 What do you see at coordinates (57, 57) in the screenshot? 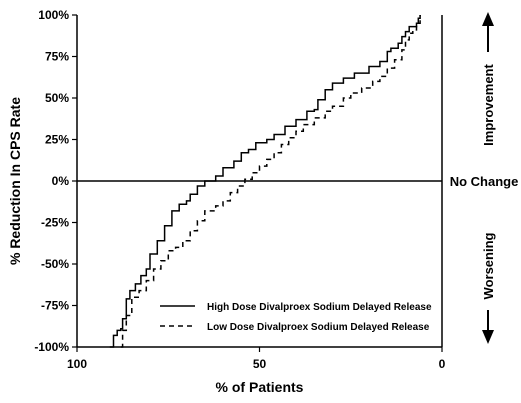
I see `y-tick-label: 75%` at bounding box center [57, 57].